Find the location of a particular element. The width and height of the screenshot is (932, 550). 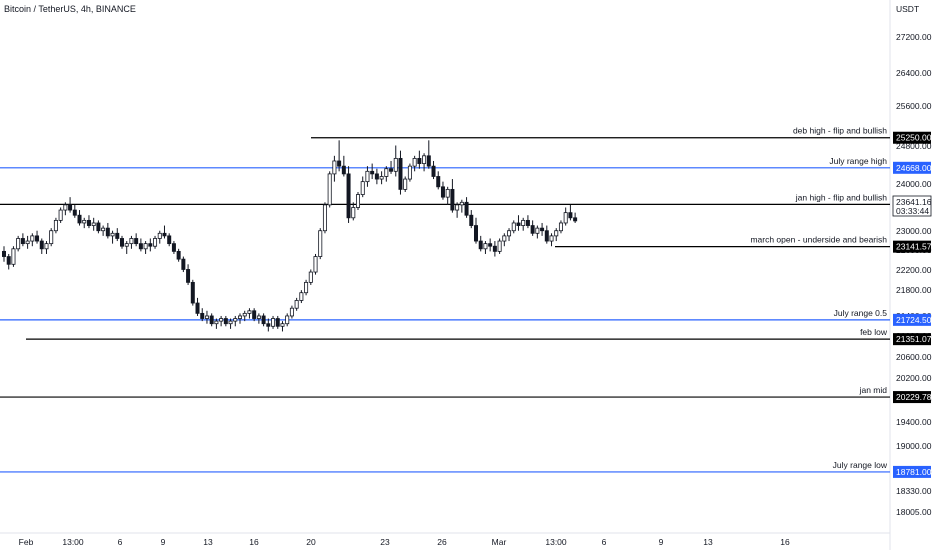

time-scale: Feb 13:00 6 9 13 16 20 23 26 Mar 13:00 6 9 13 16 is located at coordinates (404, 542).